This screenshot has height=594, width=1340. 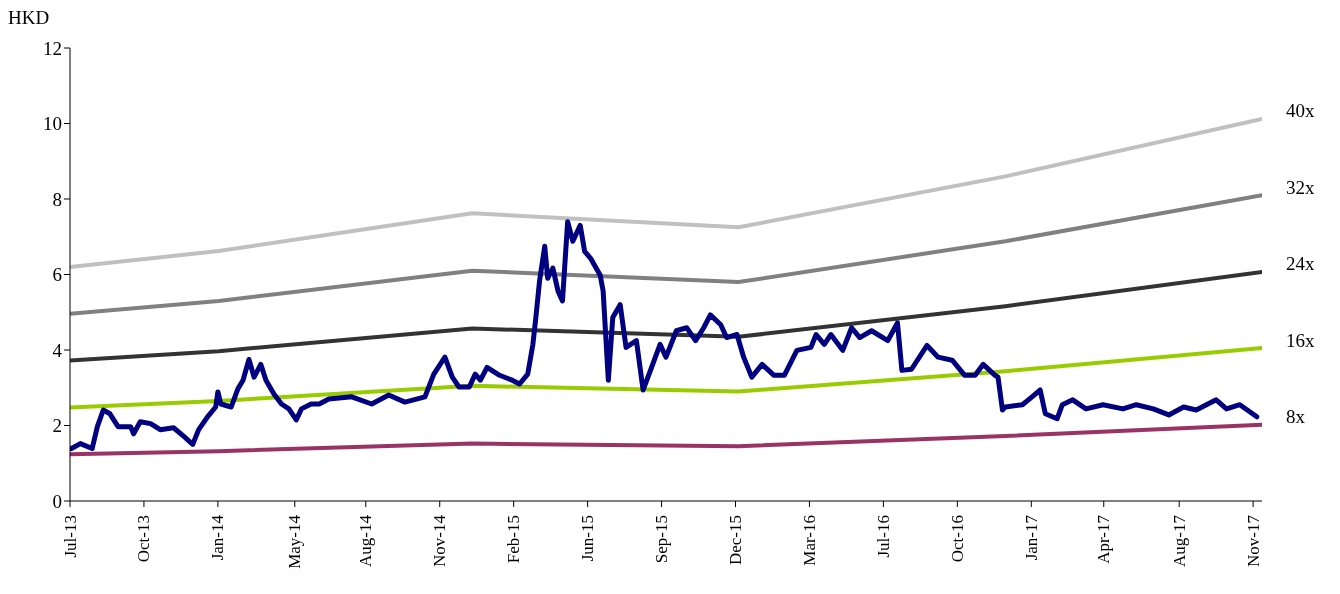 I want to click on y-tick-label: 2, so click(x=57, y=426).